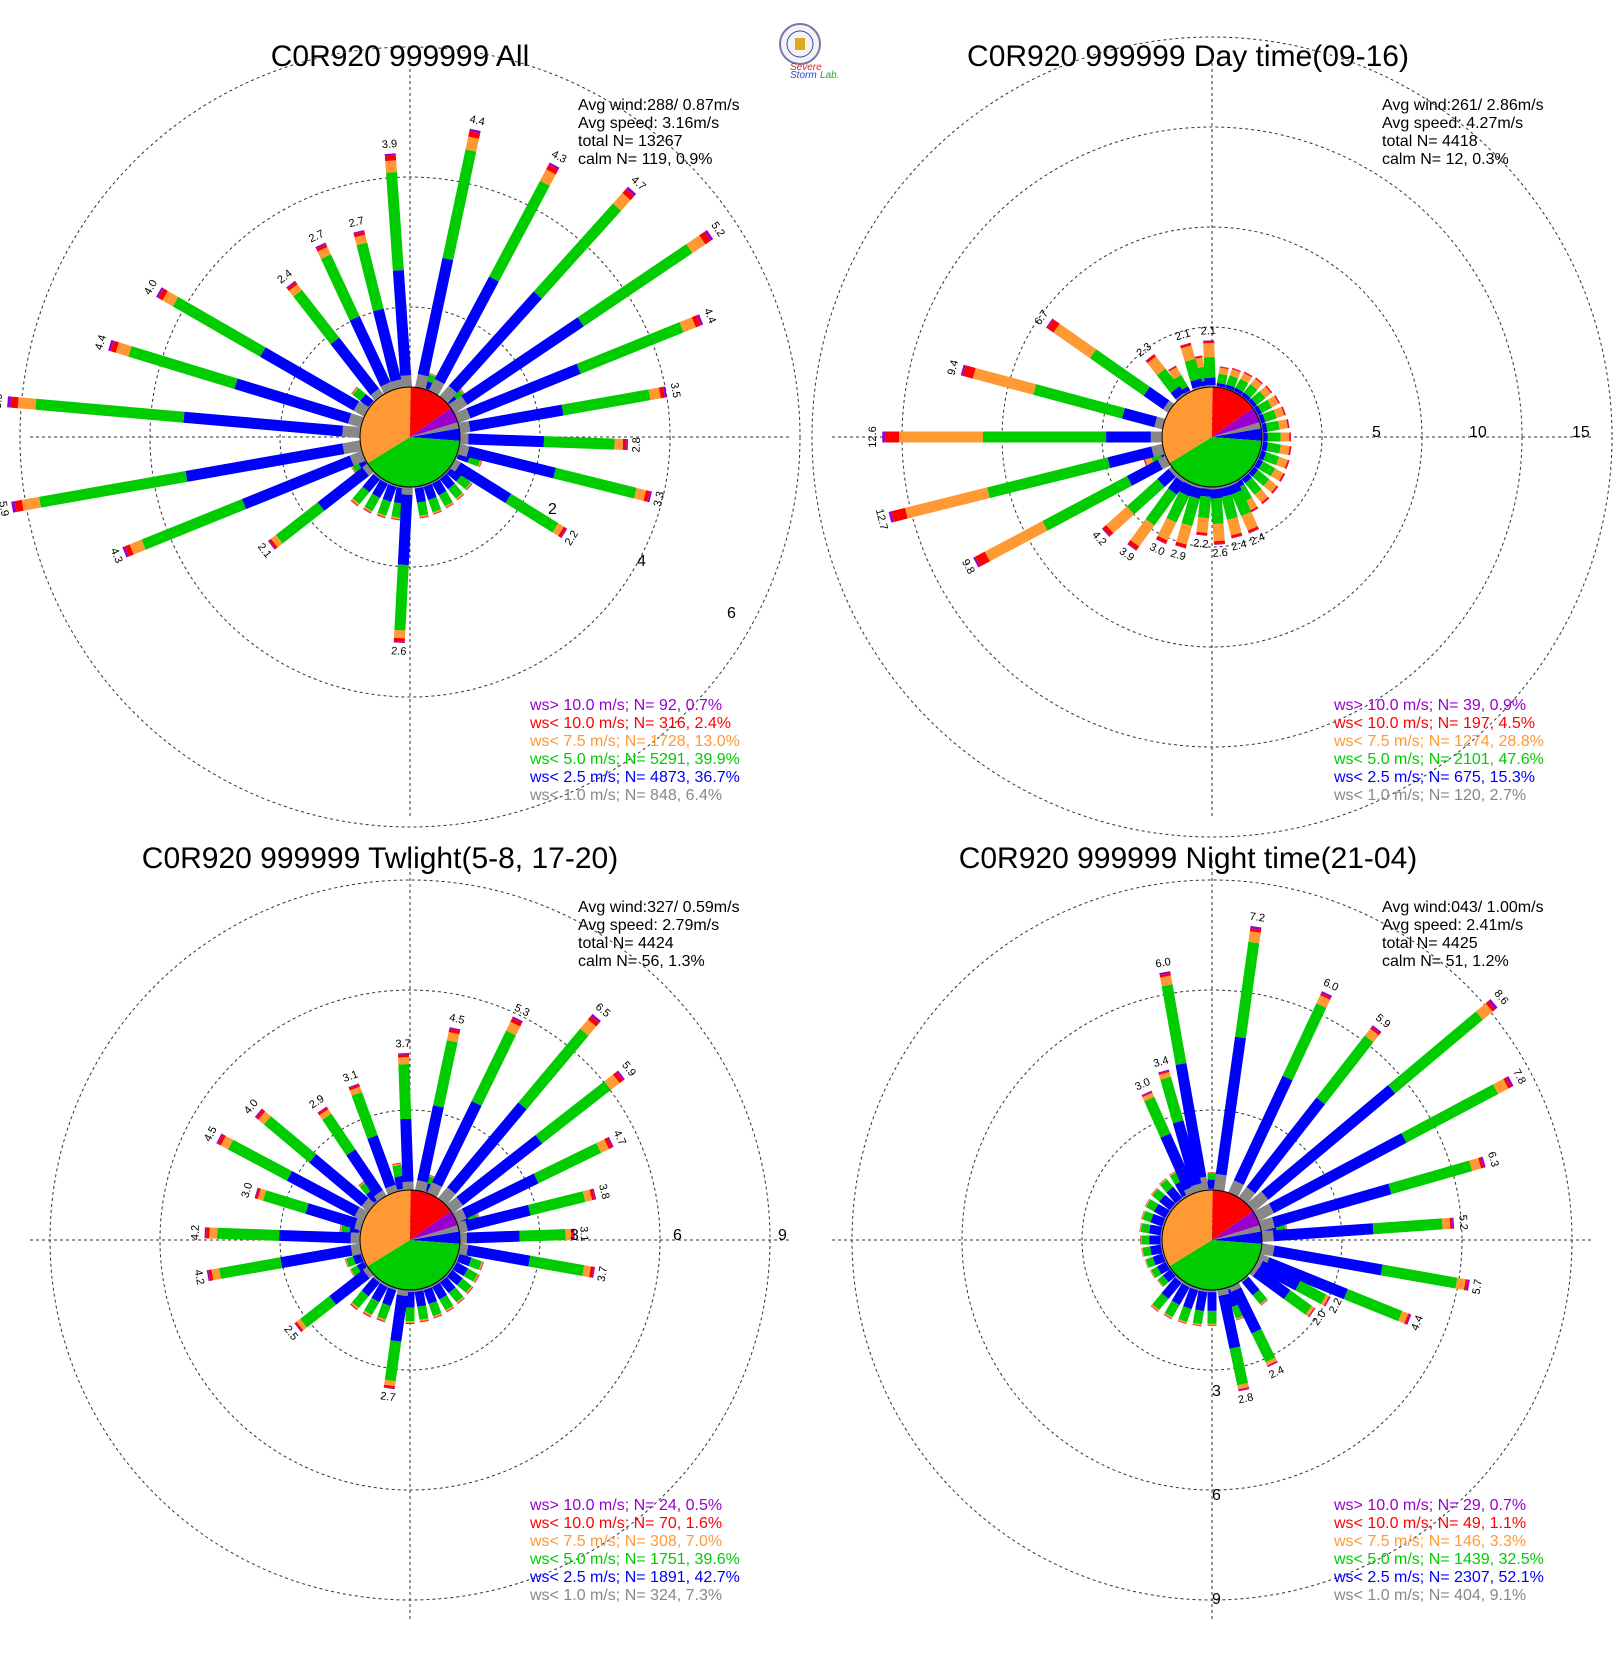  Describe the element at coordinates (648, 925) in the screenshot. I see `avg-speed-text: Avg speed: 2.79m/s` at that location.